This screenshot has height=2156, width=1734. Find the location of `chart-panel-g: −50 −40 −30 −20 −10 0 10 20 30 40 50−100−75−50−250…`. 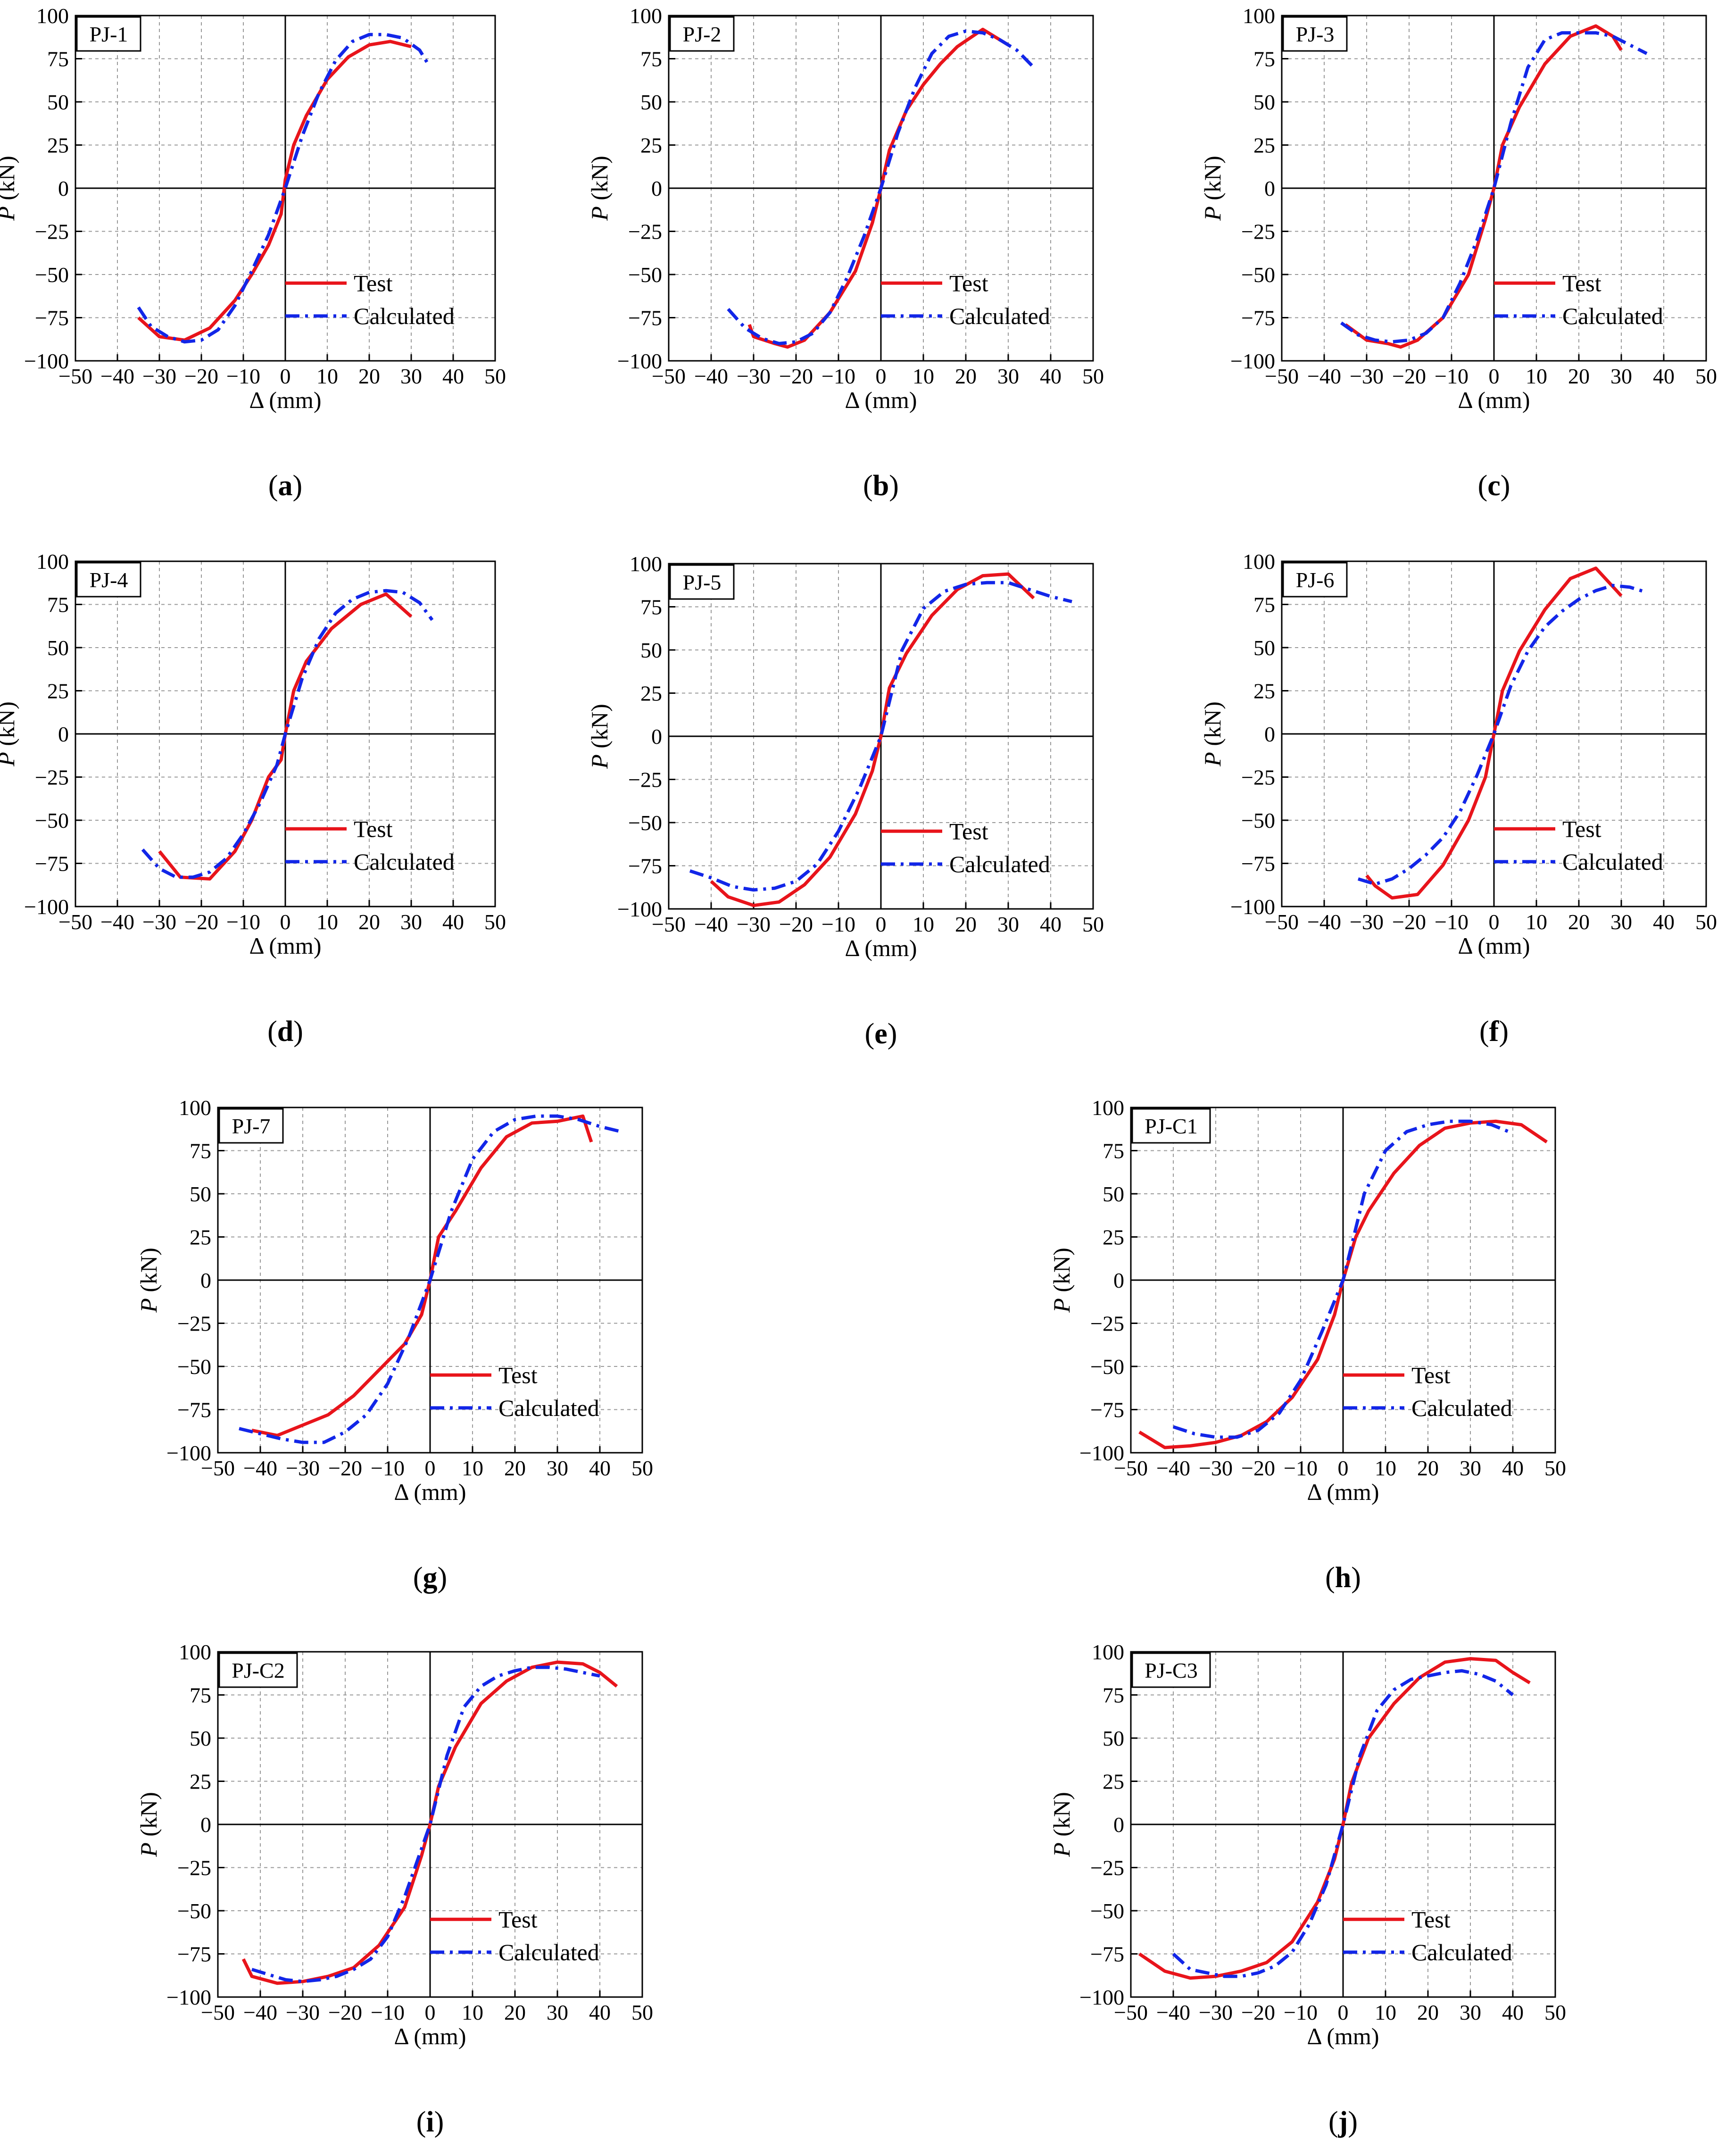

chart-panel-g: −50 −40 −30 −20 −10 0 10 20 30 40 50−100−75−50−250… is located at coordinates (394, 1345).